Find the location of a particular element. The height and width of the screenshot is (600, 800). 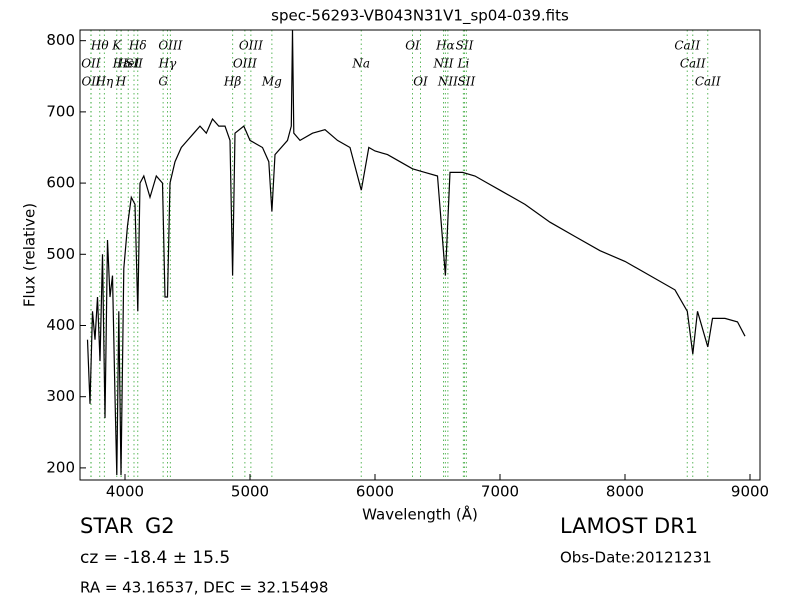

y-tick-label: 200 is located at coordinates (60, 467).